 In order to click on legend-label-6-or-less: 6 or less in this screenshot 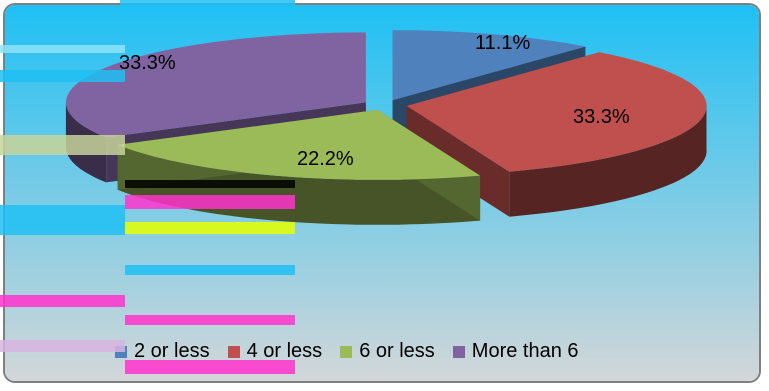, I will do `click(397, 351)`.